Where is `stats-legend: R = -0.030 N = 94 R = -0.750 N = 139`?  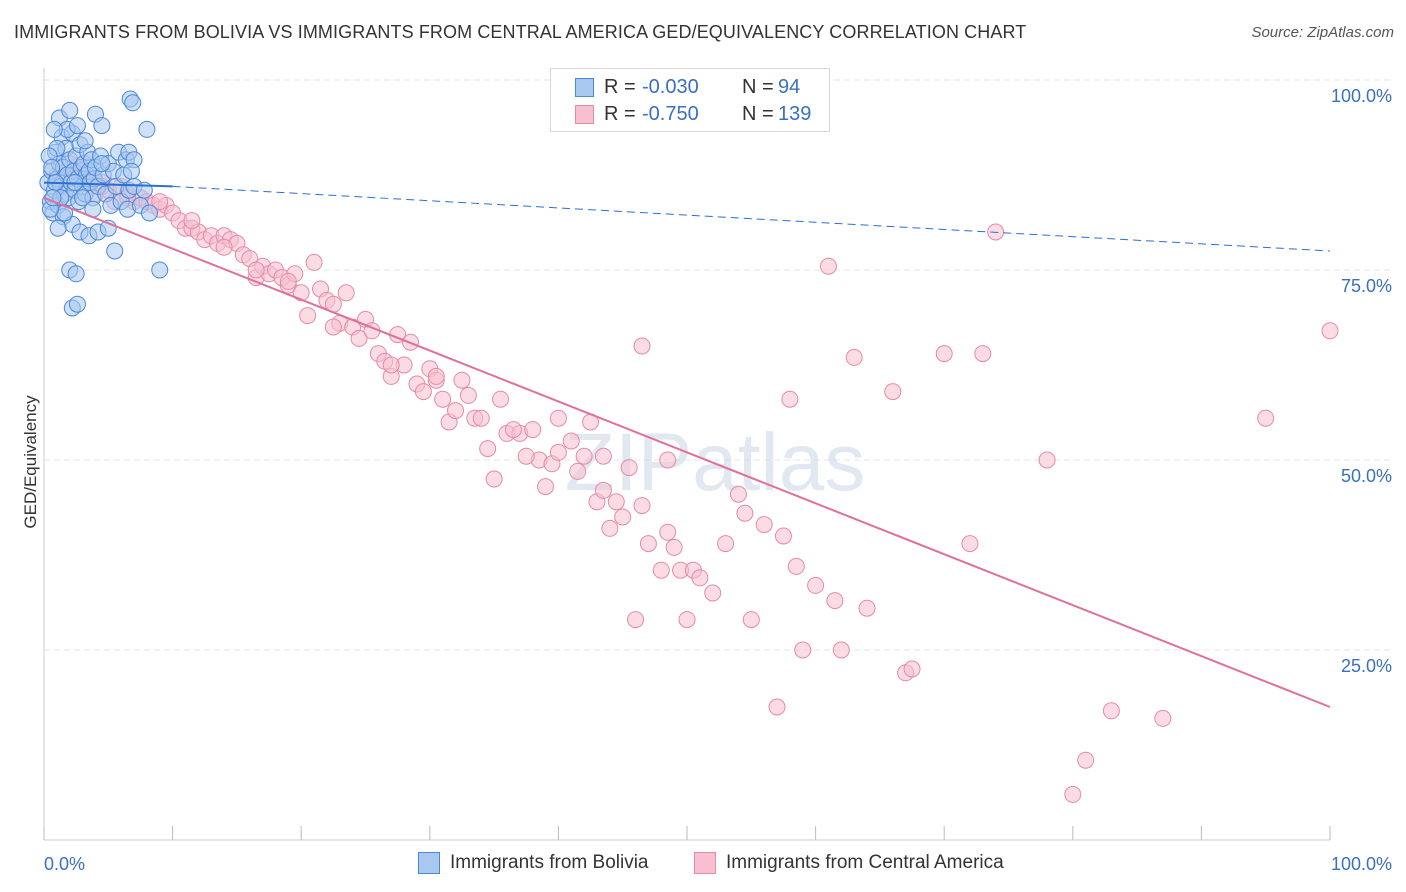 stats-legend: R = -0.030 N = 94 R = -0.750 N = 139 is located at coordinates (690, 100).